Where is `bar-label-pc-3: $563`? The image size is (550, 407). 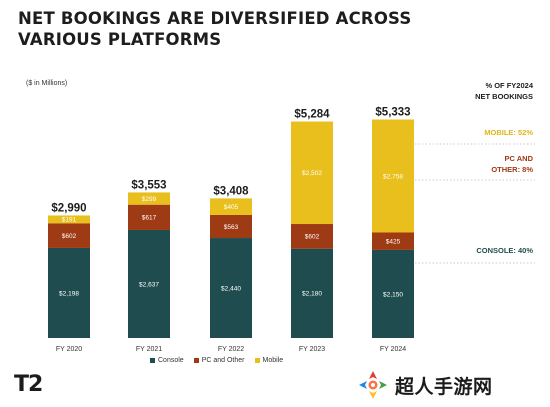
bar-label-pc-3: $563 is located at coordinates (231, 227).